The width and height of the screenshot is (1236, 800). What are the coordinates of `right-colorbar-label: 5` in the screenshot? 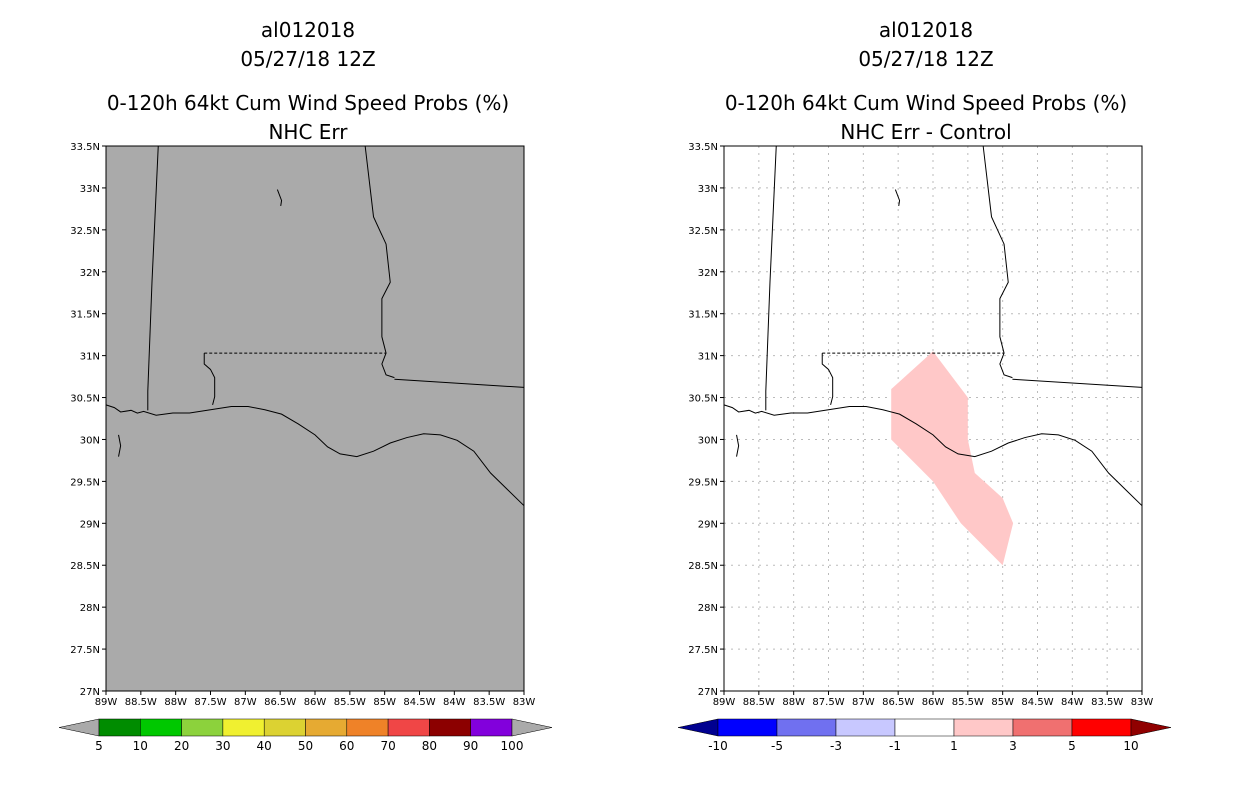 It's located at (1072, 746).